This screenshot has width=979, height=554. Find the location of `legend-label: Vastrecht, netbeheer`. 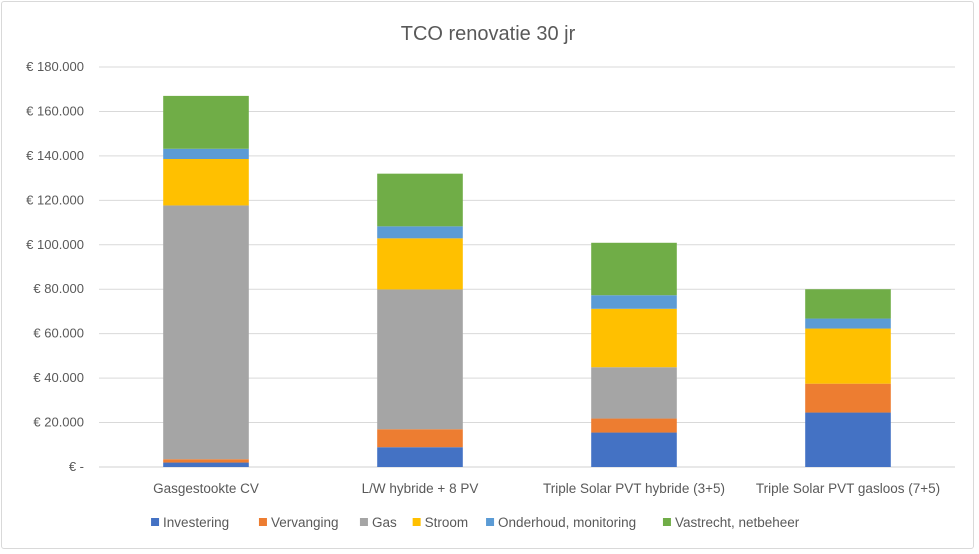

legend-label: Vastrecht, netbeheer is located at coordinates (737, 522).